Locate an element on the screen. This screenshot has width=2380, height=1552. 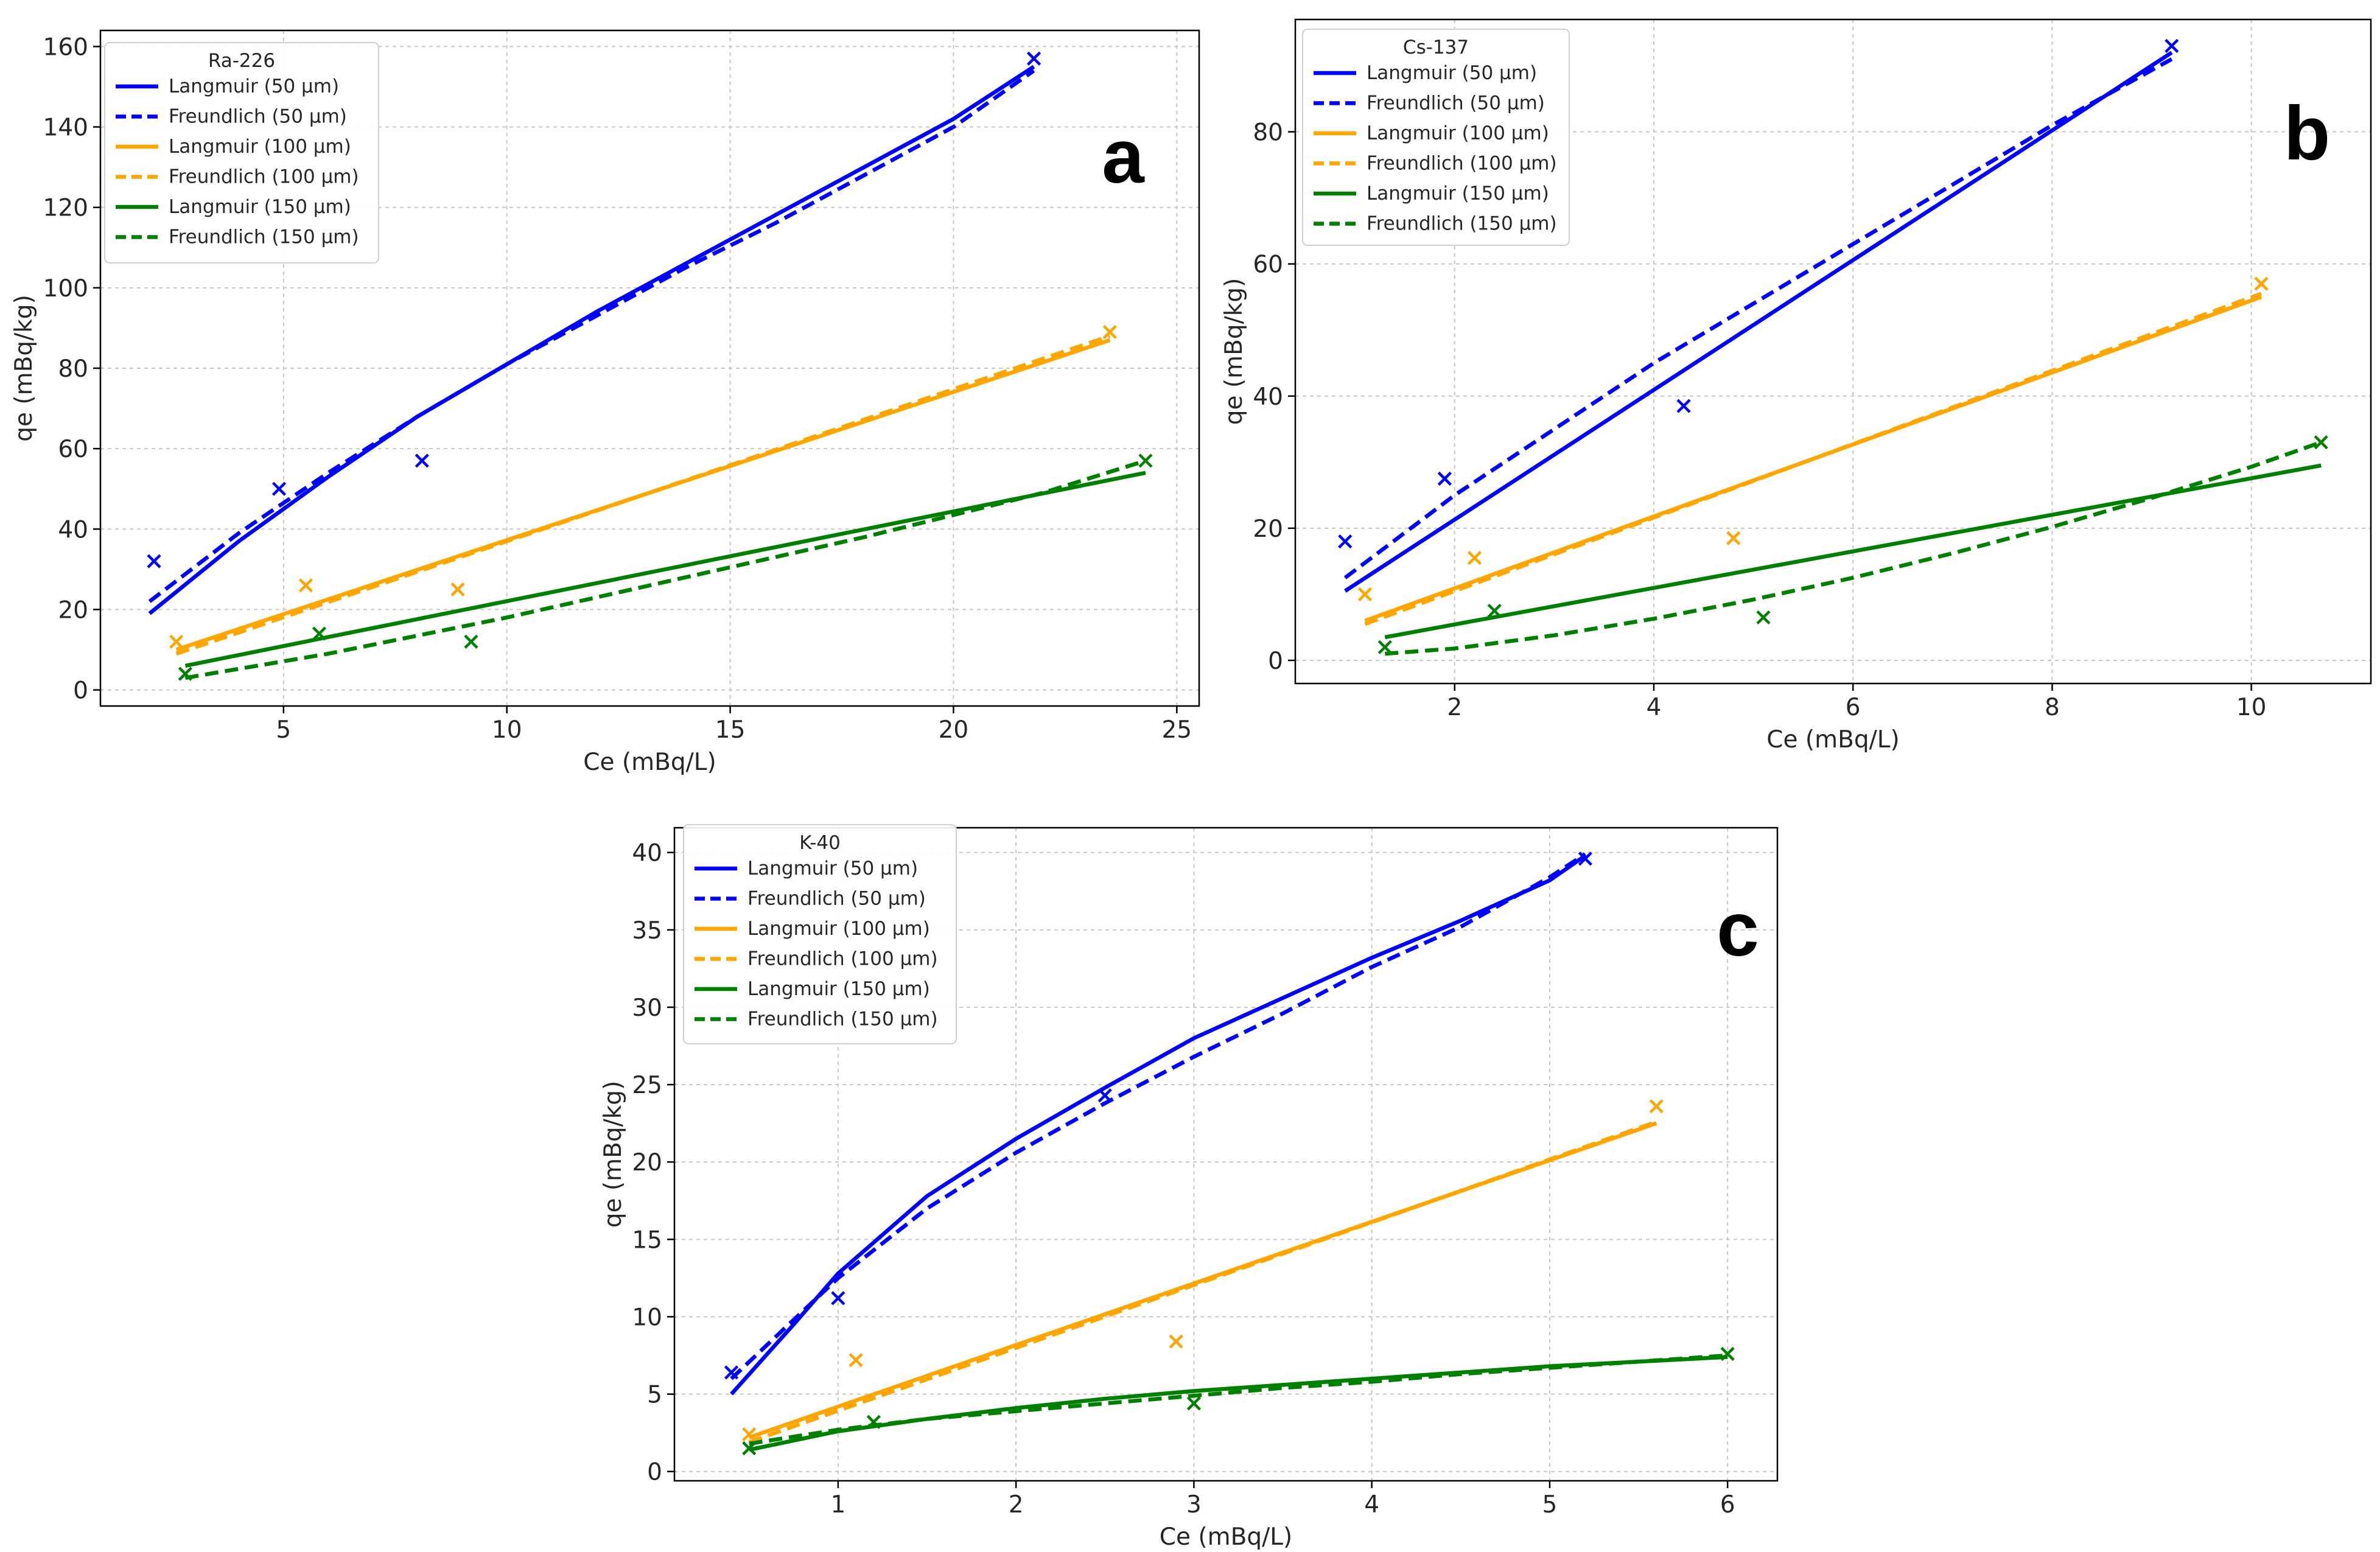
legend-entry-3: Freundlich (100 µm) is located at coordinates (1462, 164).